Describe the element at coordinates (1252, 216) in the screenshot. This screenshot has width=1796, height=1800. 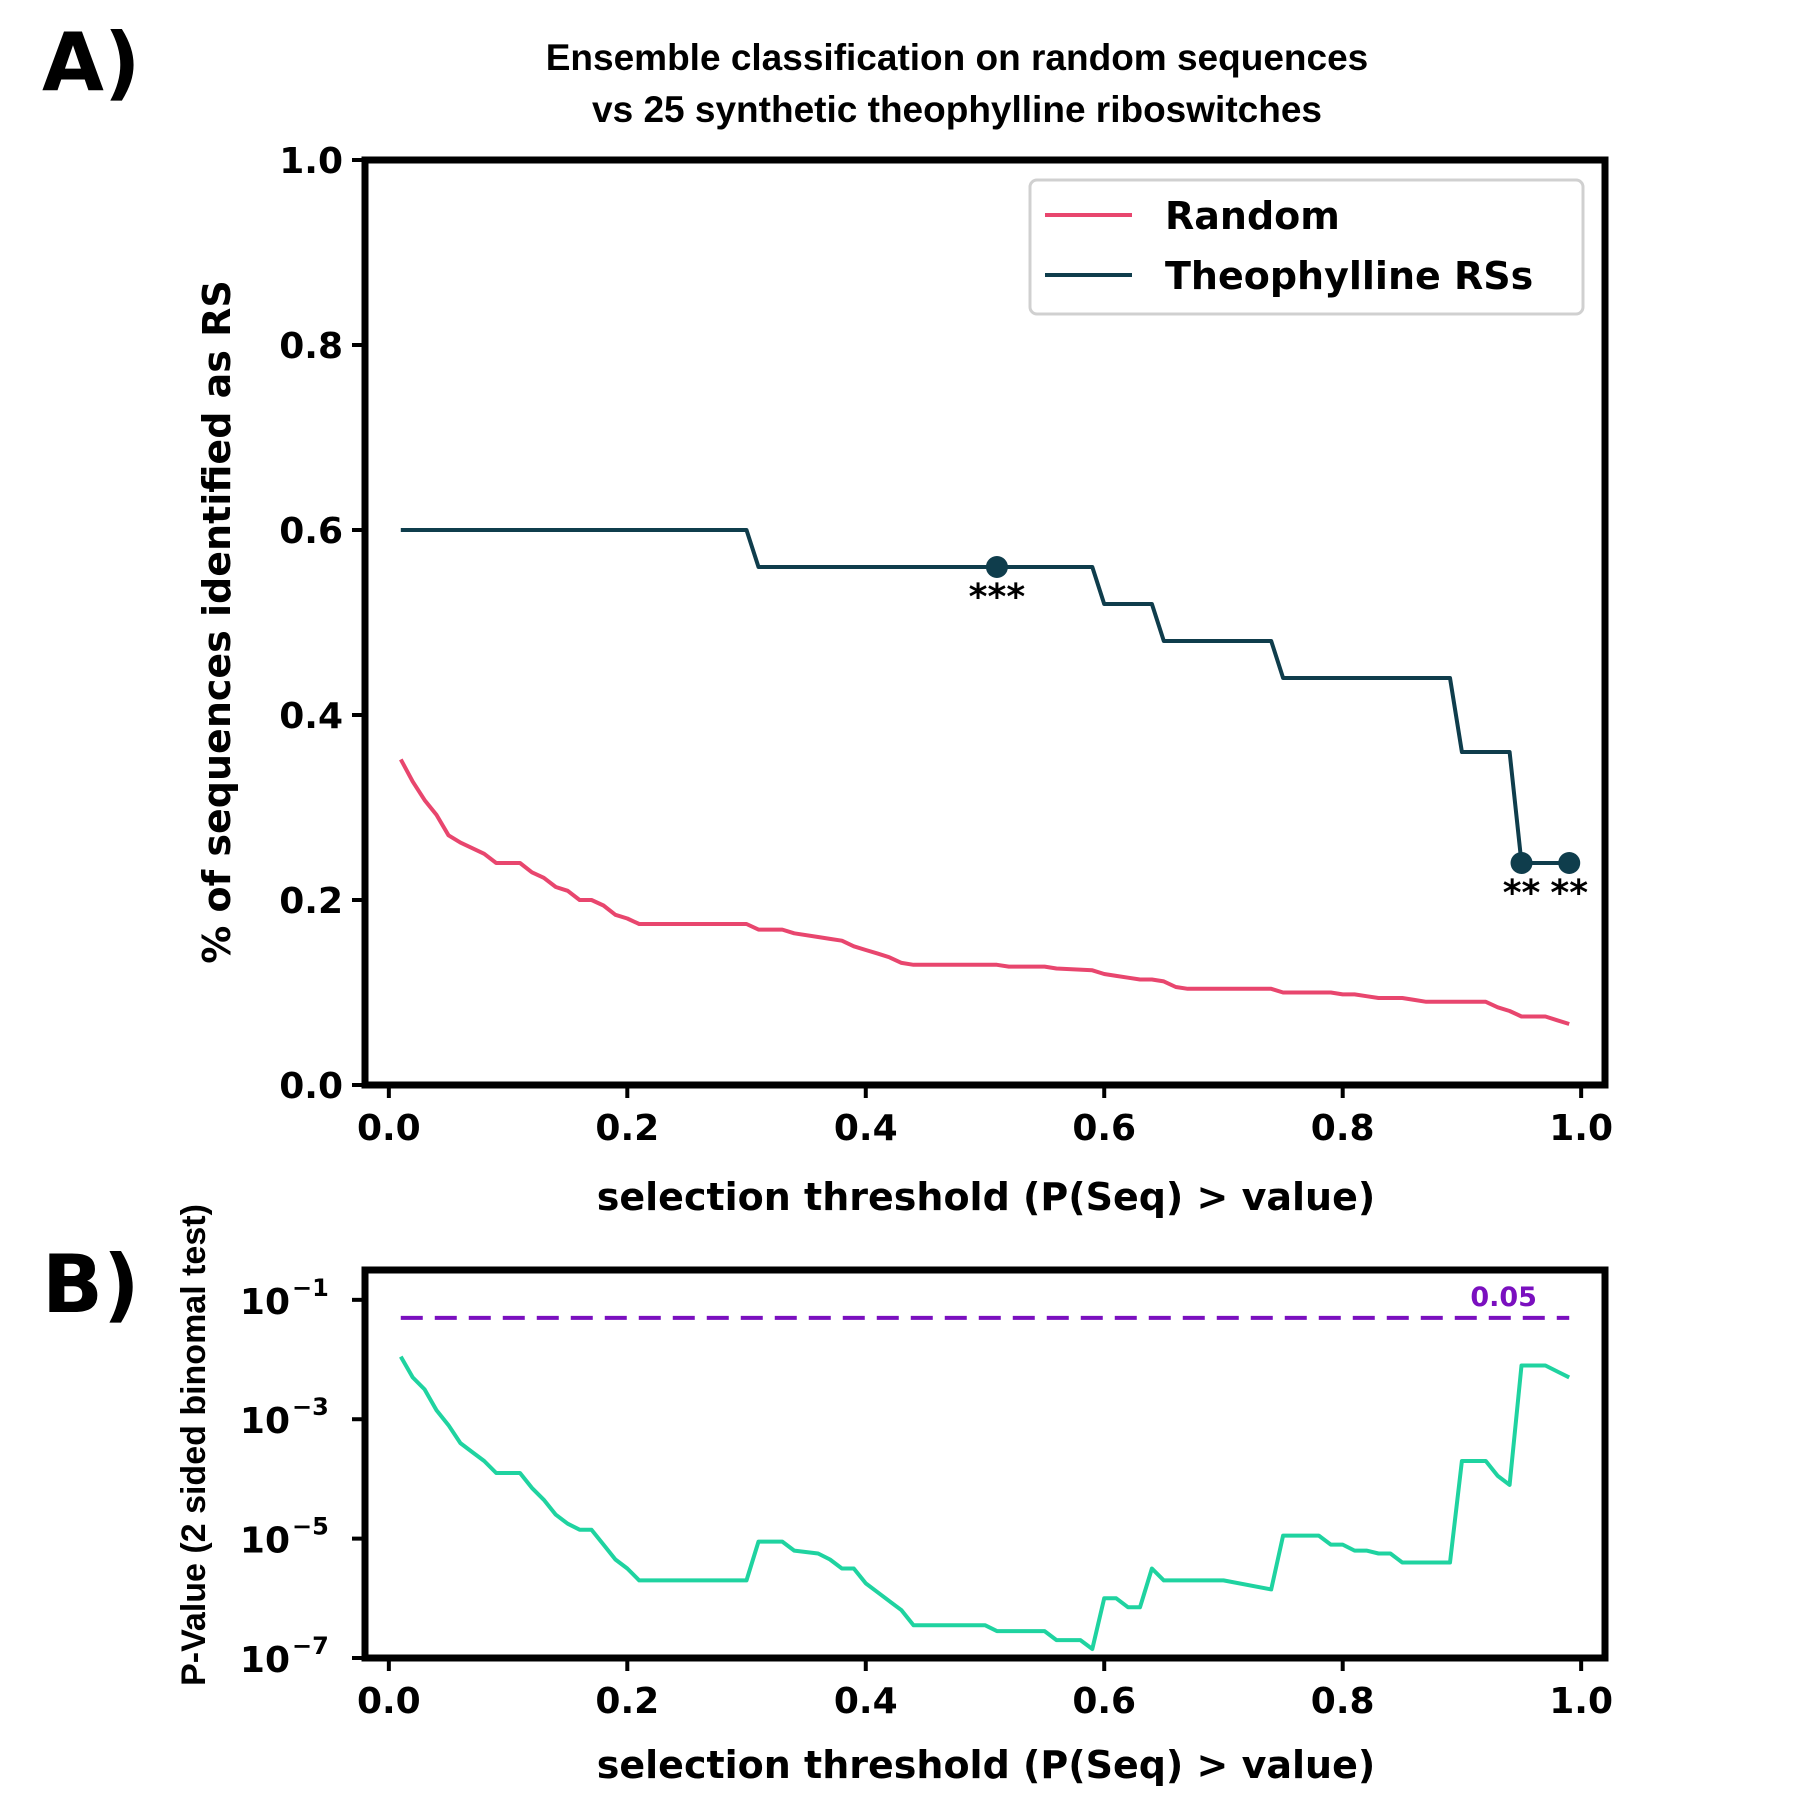
I see `legend-label-random: Random` at that location.